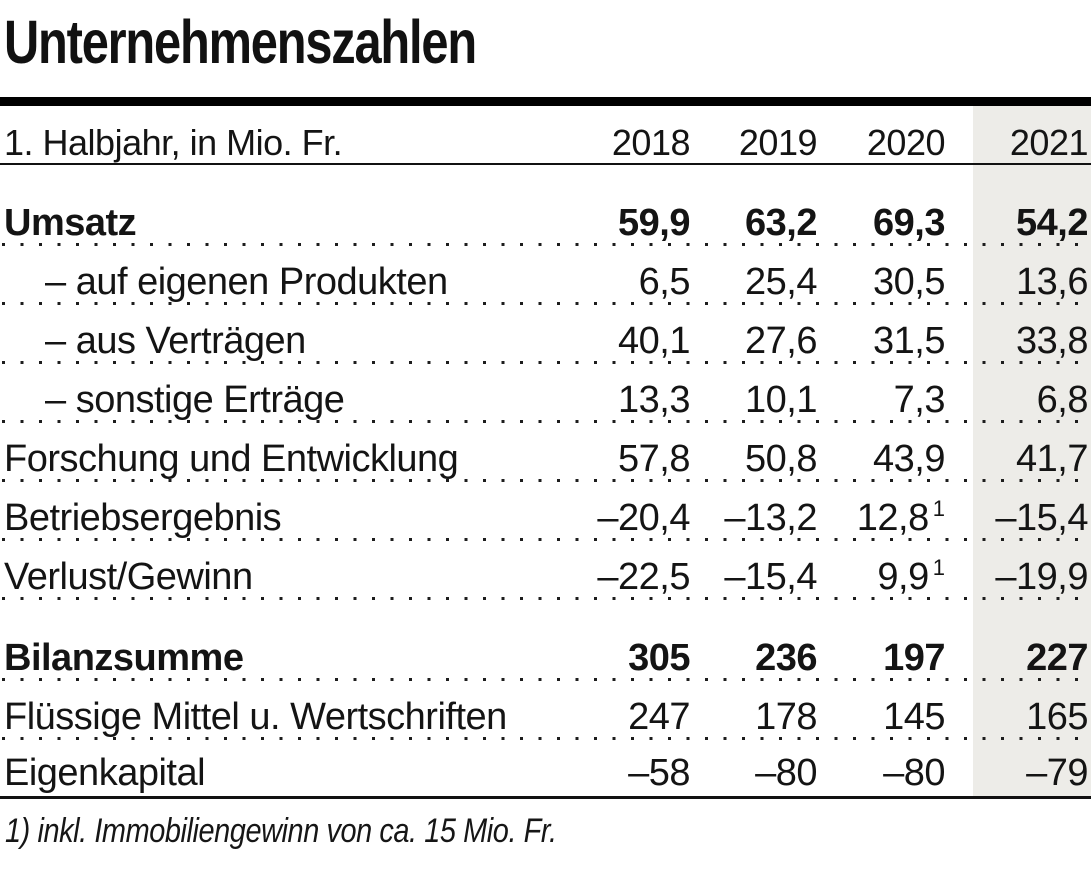 The height and width of the screenshot is (886, 1091). I want to click on column-header-2020: 2020, so click(906, 142).